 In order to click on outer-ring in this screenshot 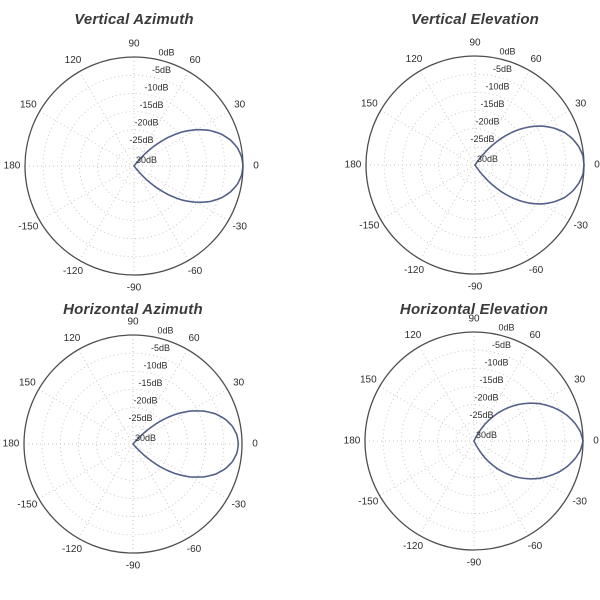, I will do `click(133, 444)`.